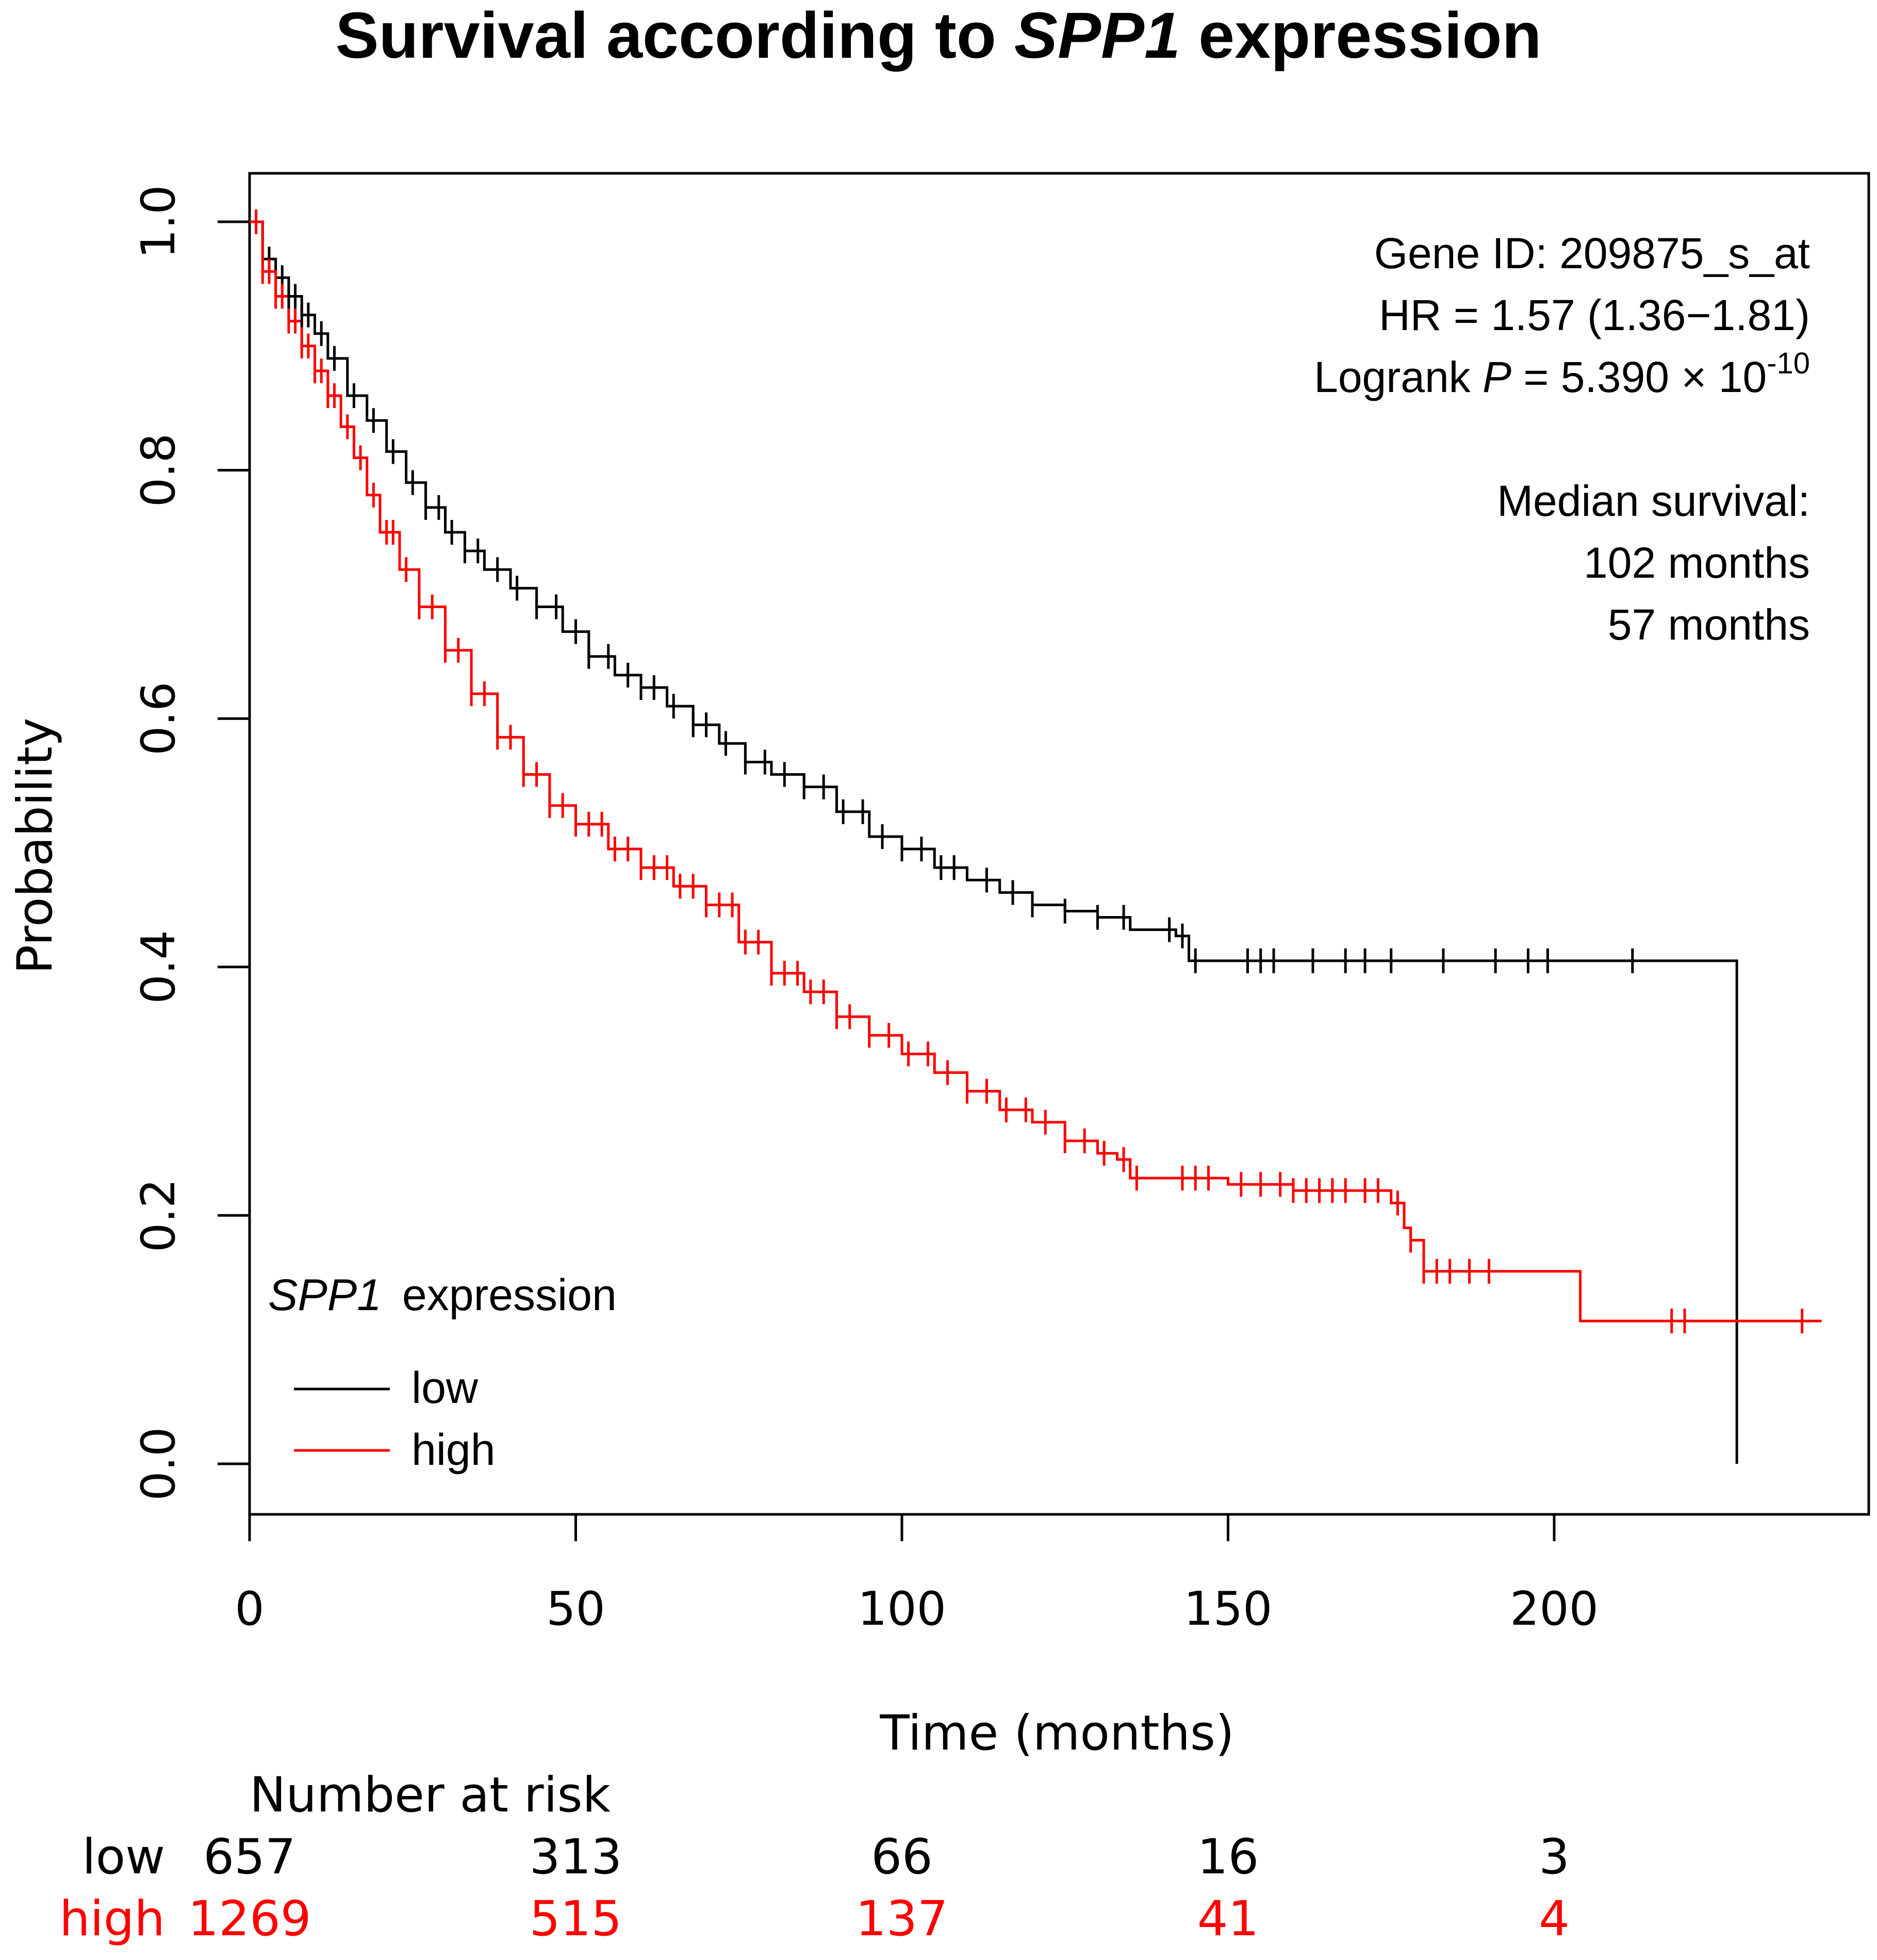 Image resolution: width=1877 pixels, height=1960 pixels. I want to click on risk-rows: low 657 313 66 16 3 high 1269 515 137 41 4, so click(815, 1888).